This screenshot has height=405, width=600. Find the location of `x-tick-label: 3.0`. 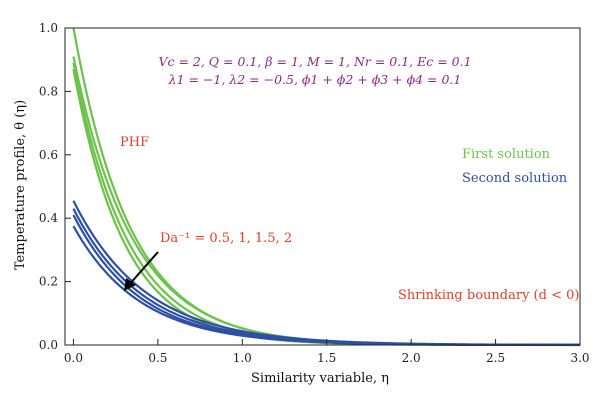

x-tick-label: 3.0 is located at coordinates (579, 358).